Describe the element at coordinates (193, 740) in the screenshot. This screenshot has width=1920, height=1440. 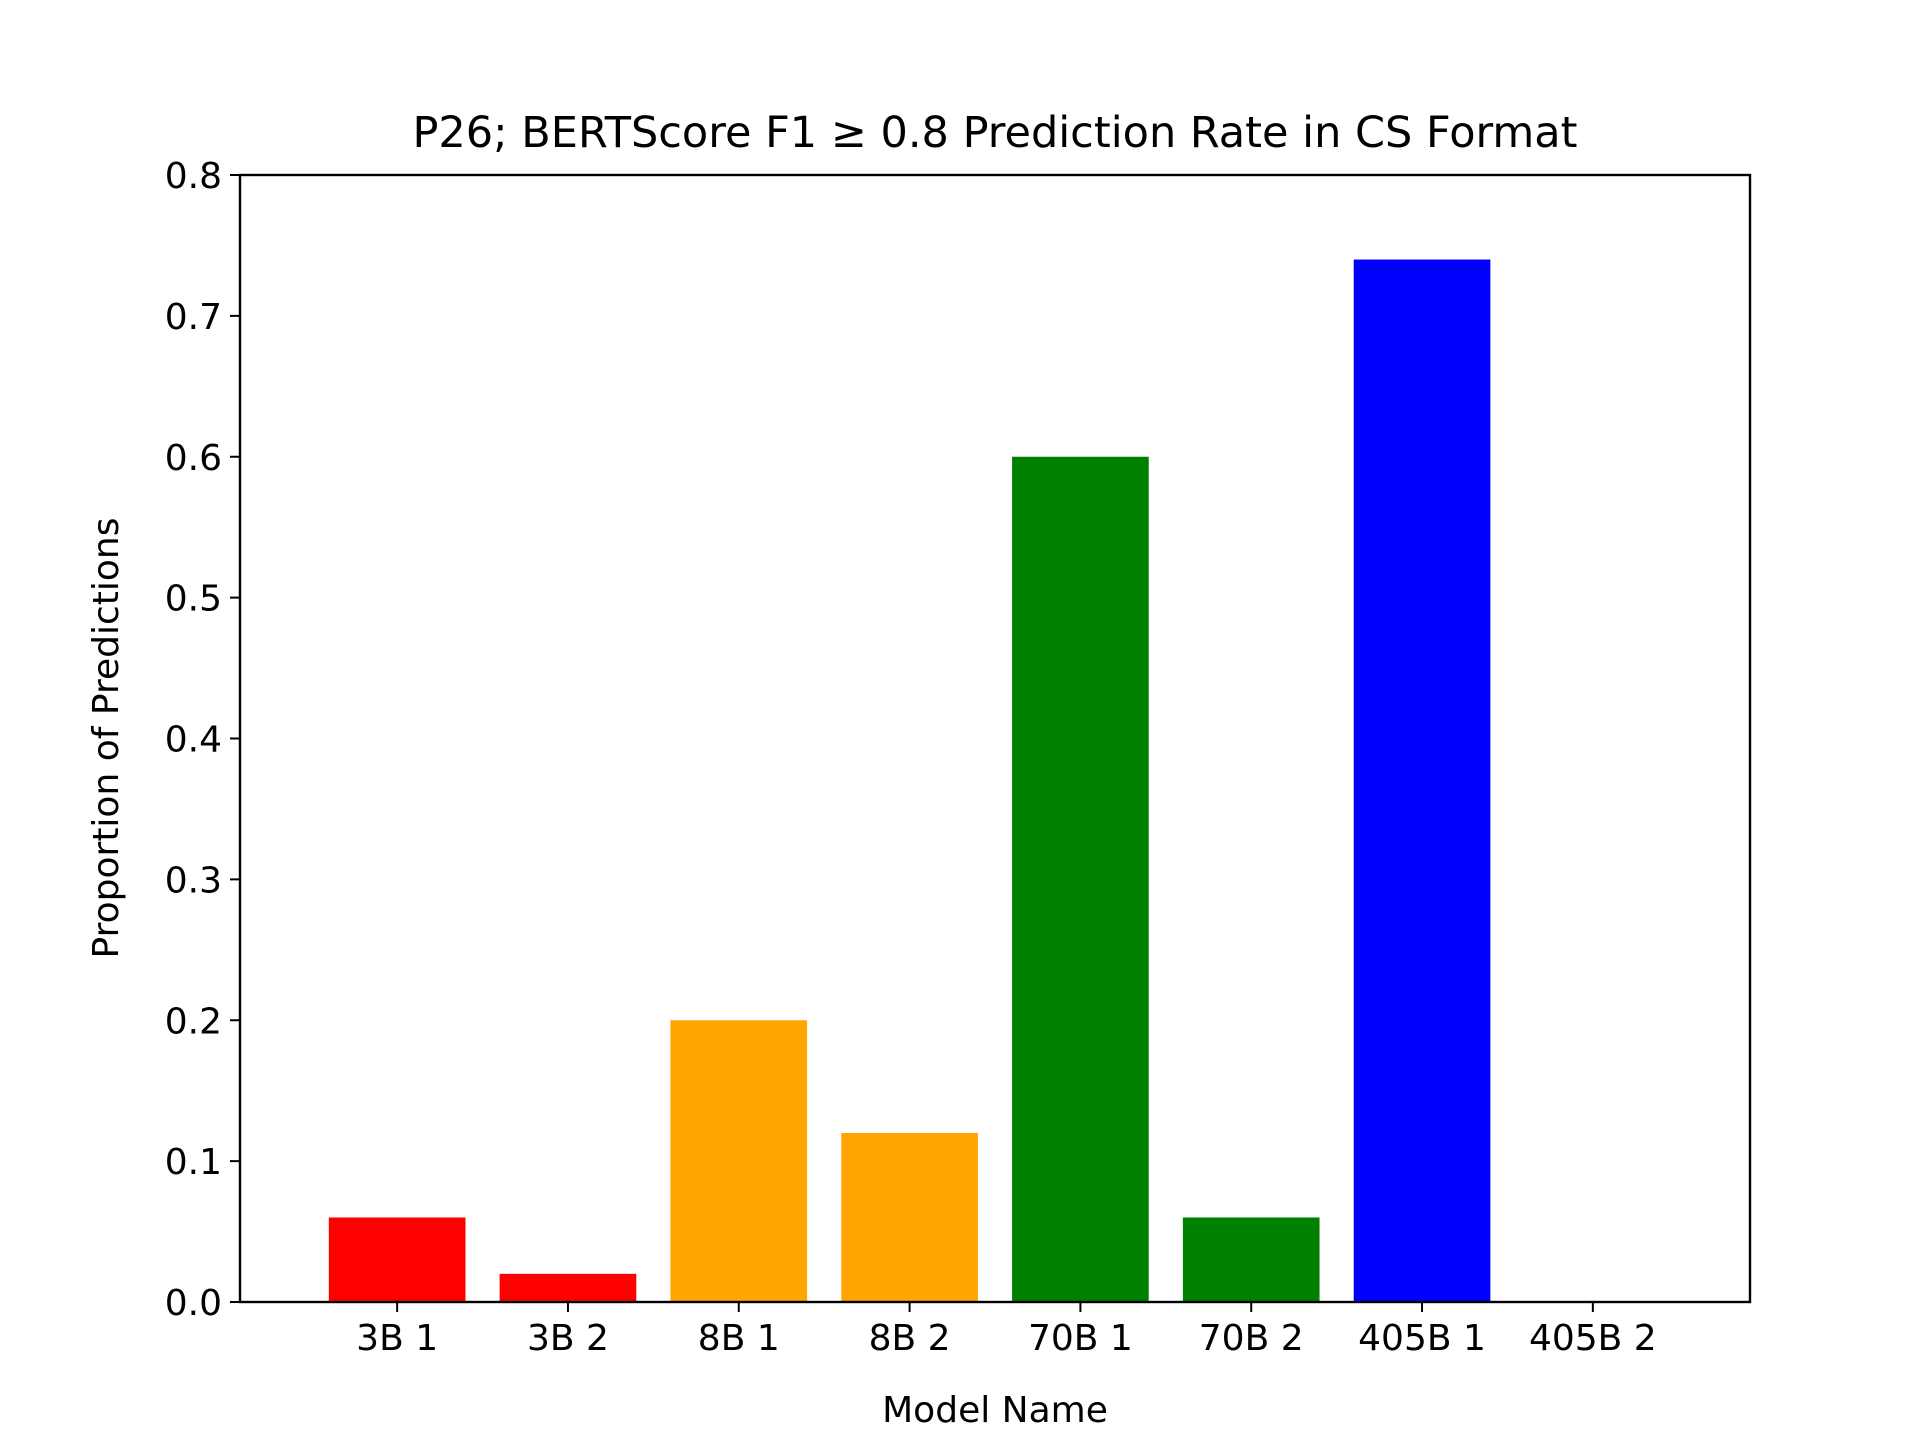
I see `y-tick-label: 0.4` at that location.